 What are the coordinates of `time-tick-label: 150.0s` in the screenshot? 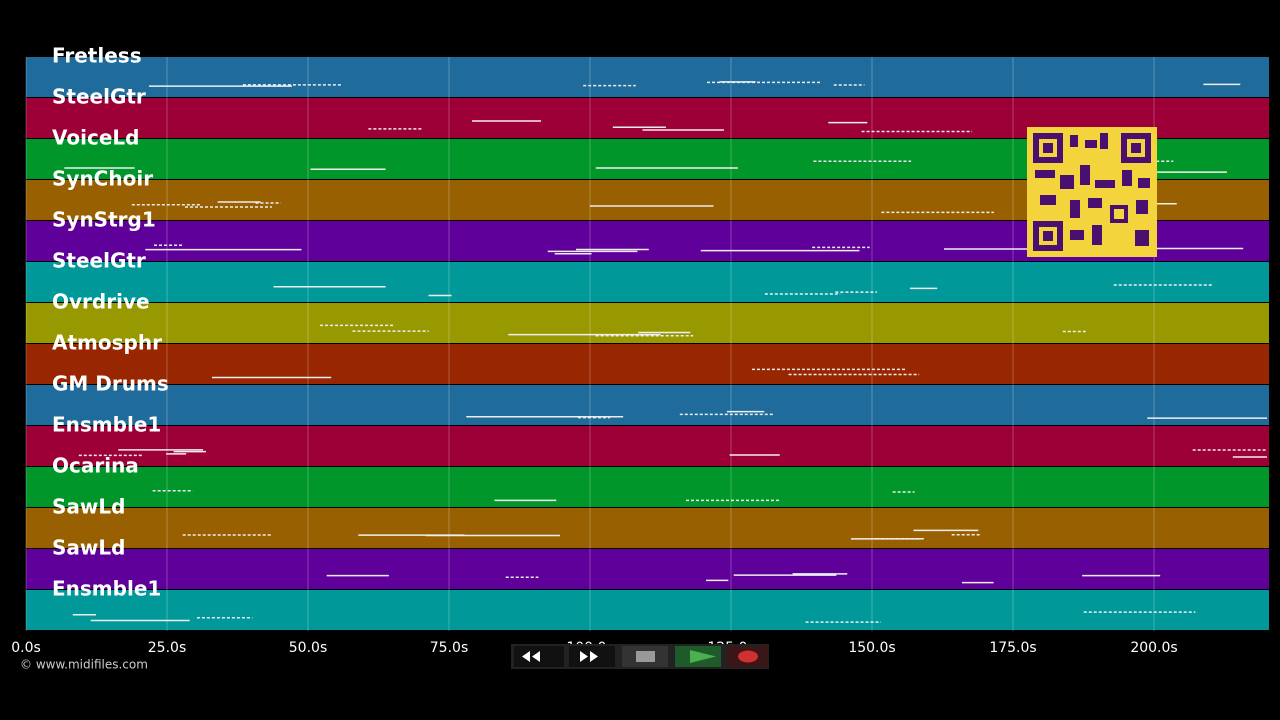 It's located at (871, 648).